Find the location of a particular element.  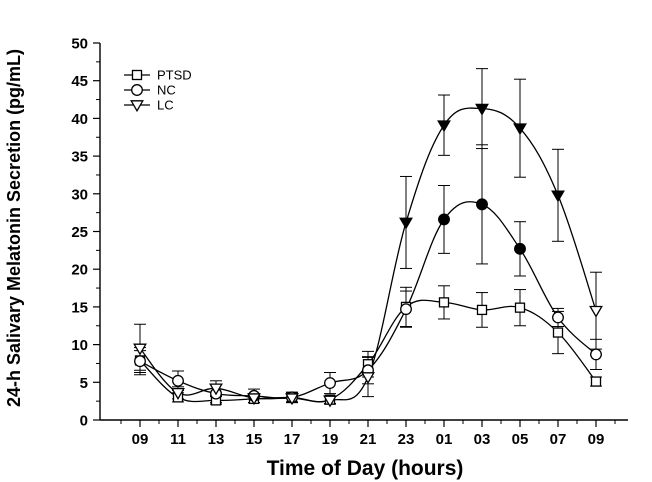

legend-marker-nc is located at coordinates (137, 90).